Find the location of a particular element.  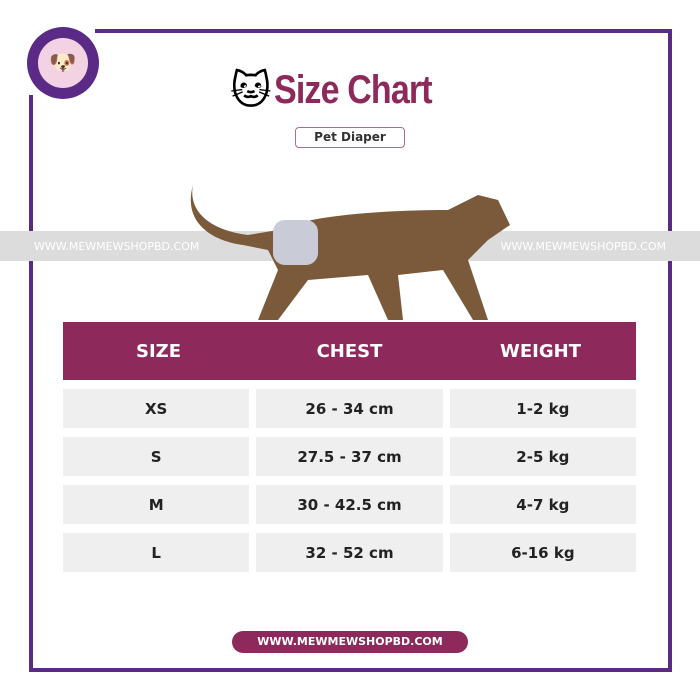

frame-border-bottom is located at coordinates (350, 670).